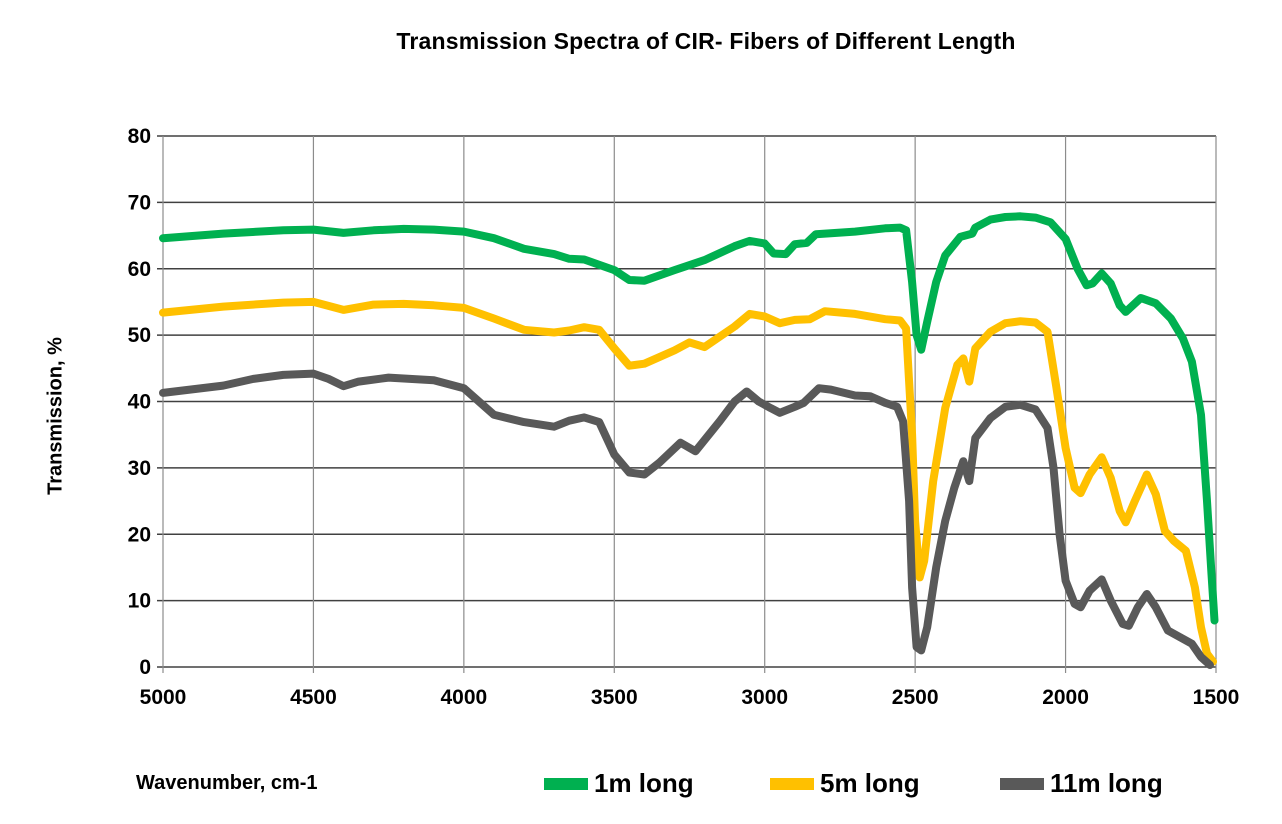 Image resolution: width=1282 pixels, height=824 pixels. Describe the element at coordinates (870, 783) in the screenshot. I see `legend-label-5m: 5m long` at that location.